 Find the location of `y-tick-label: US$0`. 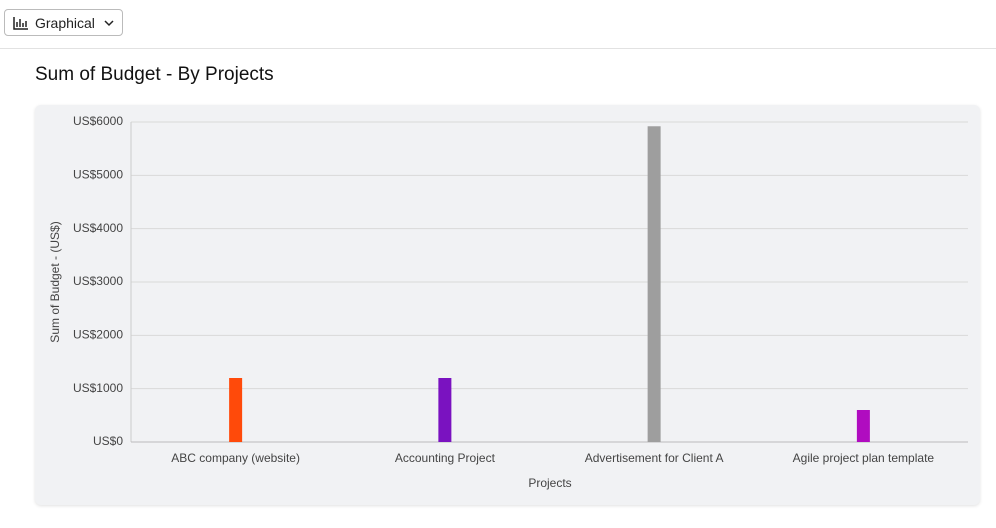

y-tick-label: US$0 is located at coordinates (108, 441).